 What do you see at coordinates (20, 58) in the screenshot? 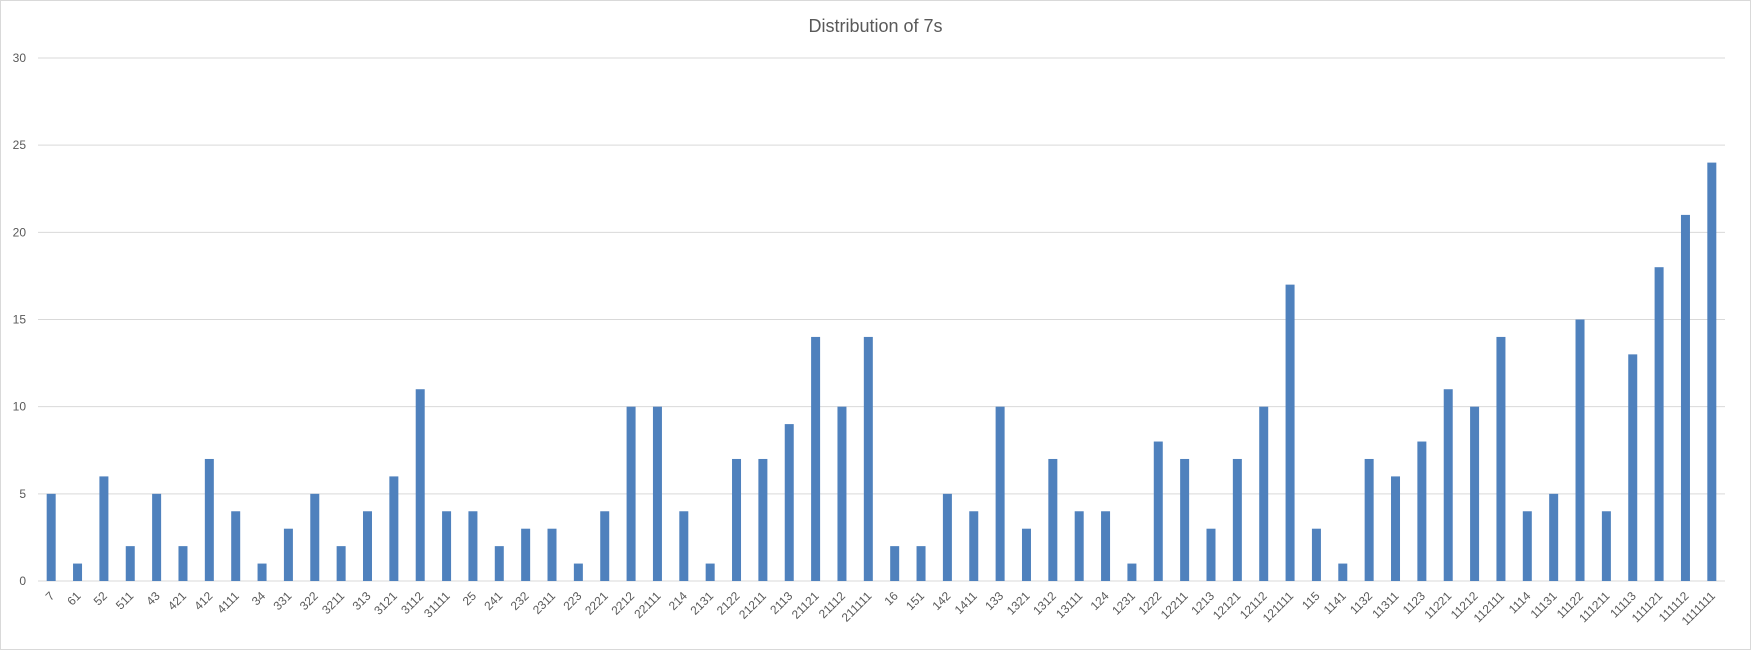
I see `y-tick-label: 30` at bounding box center [20, 58].